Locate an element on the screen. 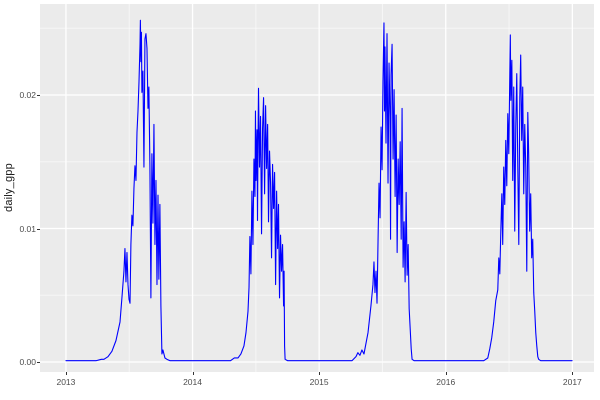 The height and width of the screenshot is (400, 600). x-tick-label: 2017 is located at coordinates (572, 382).